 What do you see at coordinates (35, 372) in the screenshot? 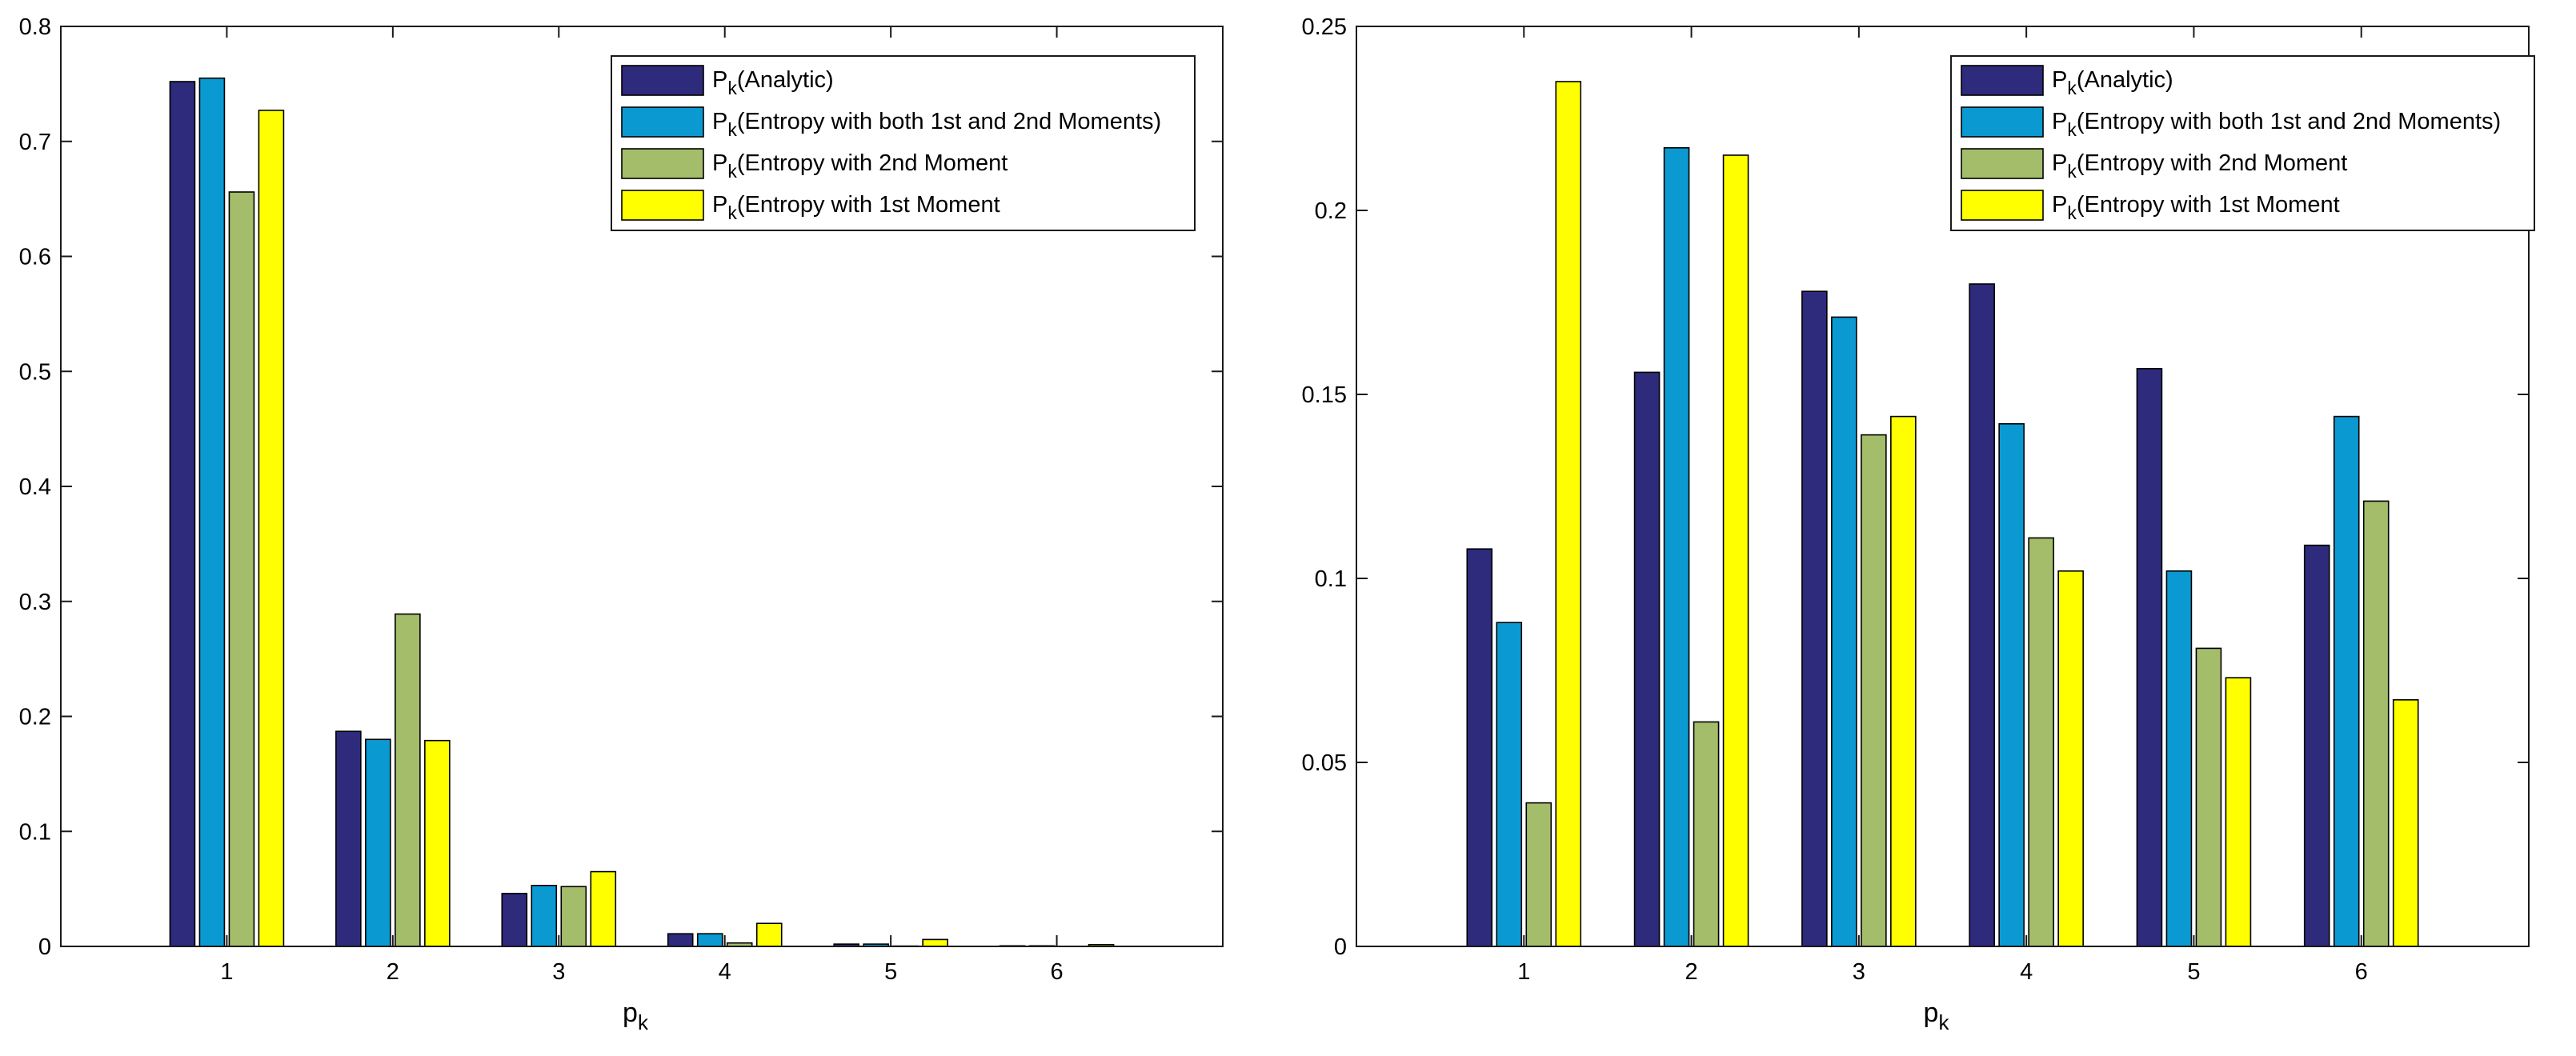
I see `y-tick-label: 0.5` at bounding box center [35, 372].